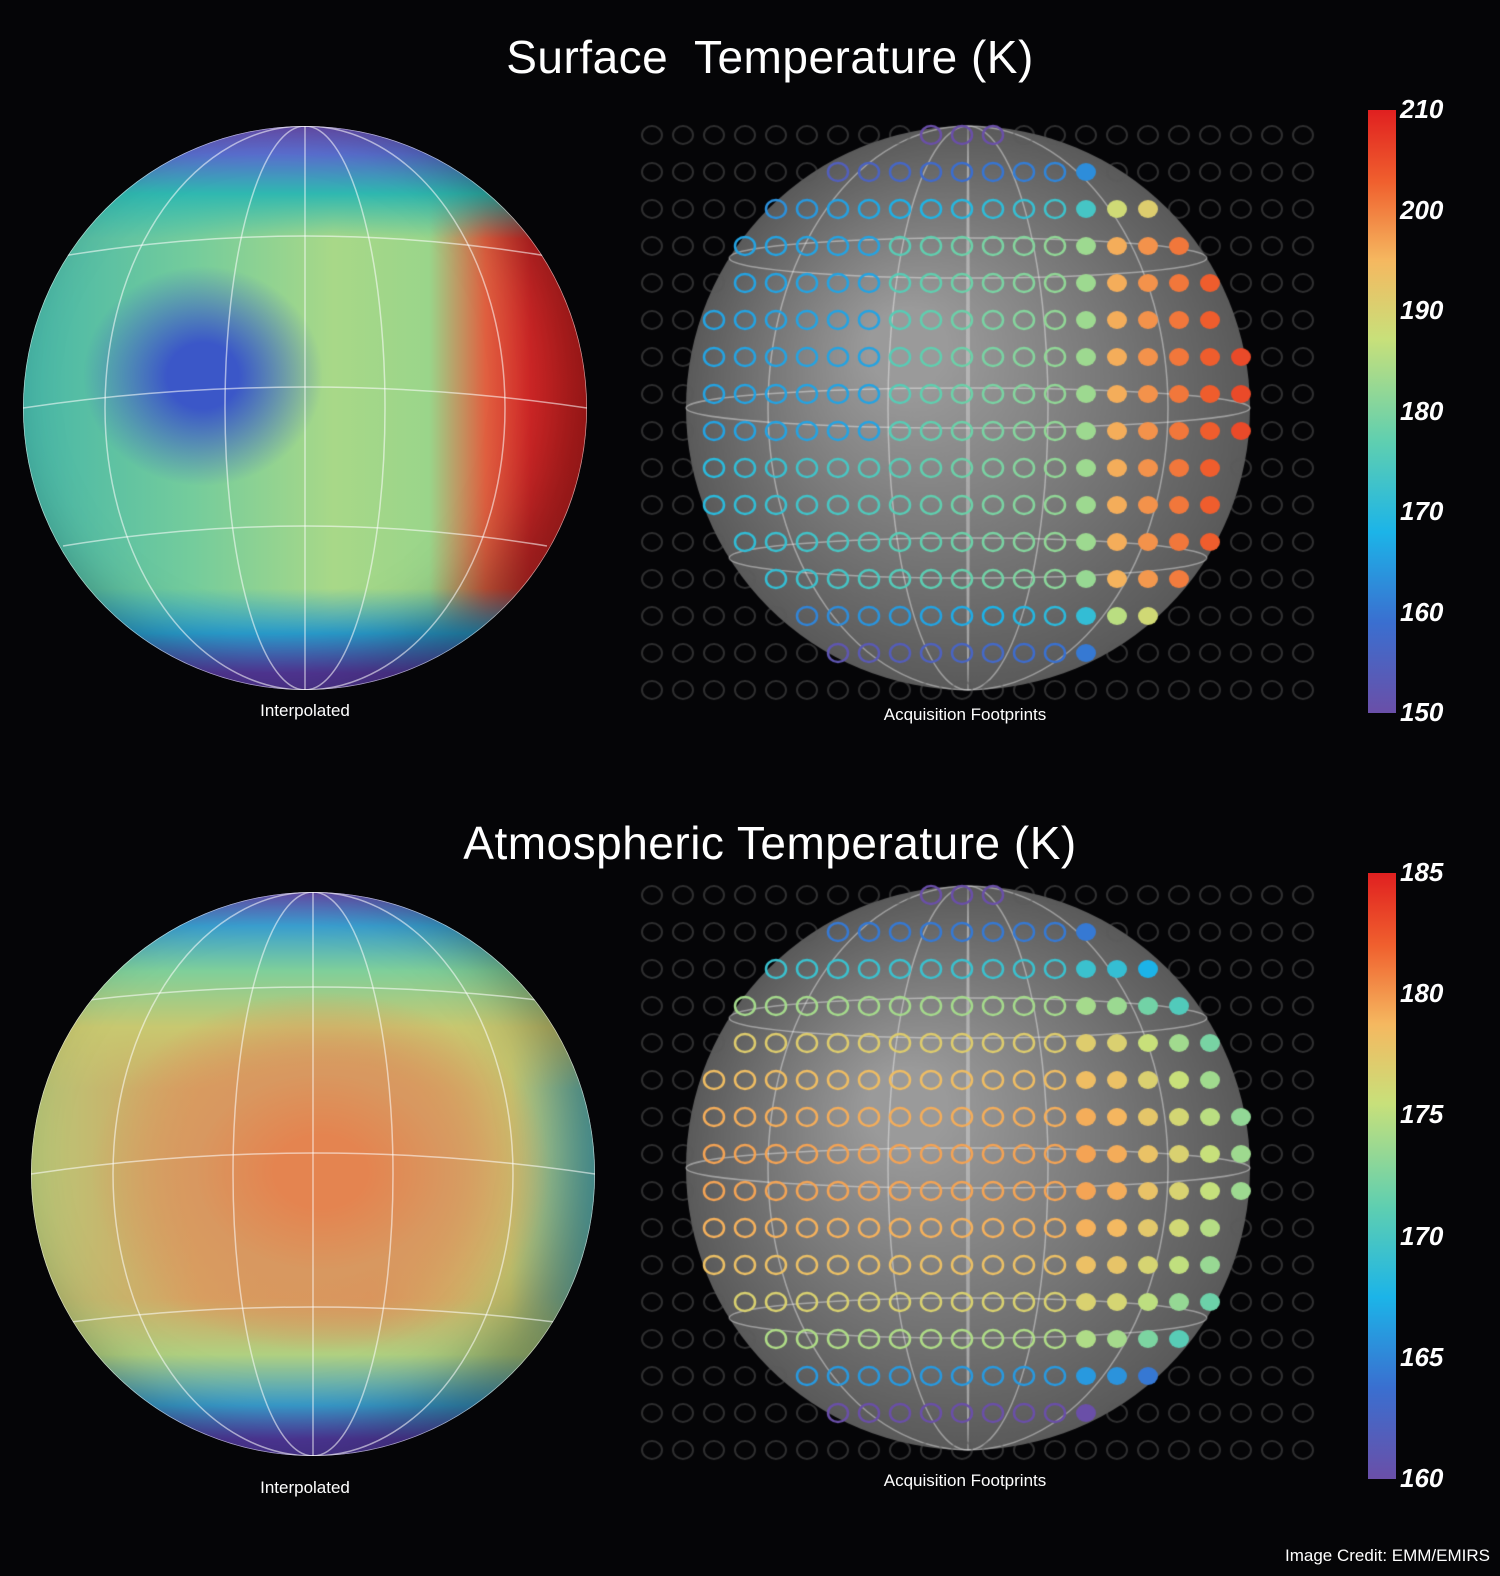 The width and height of the screenshot is (1500, 1576). I want to click on atmospheric-footprints-caption: Acquisition Footprints, so click(965, 1480).